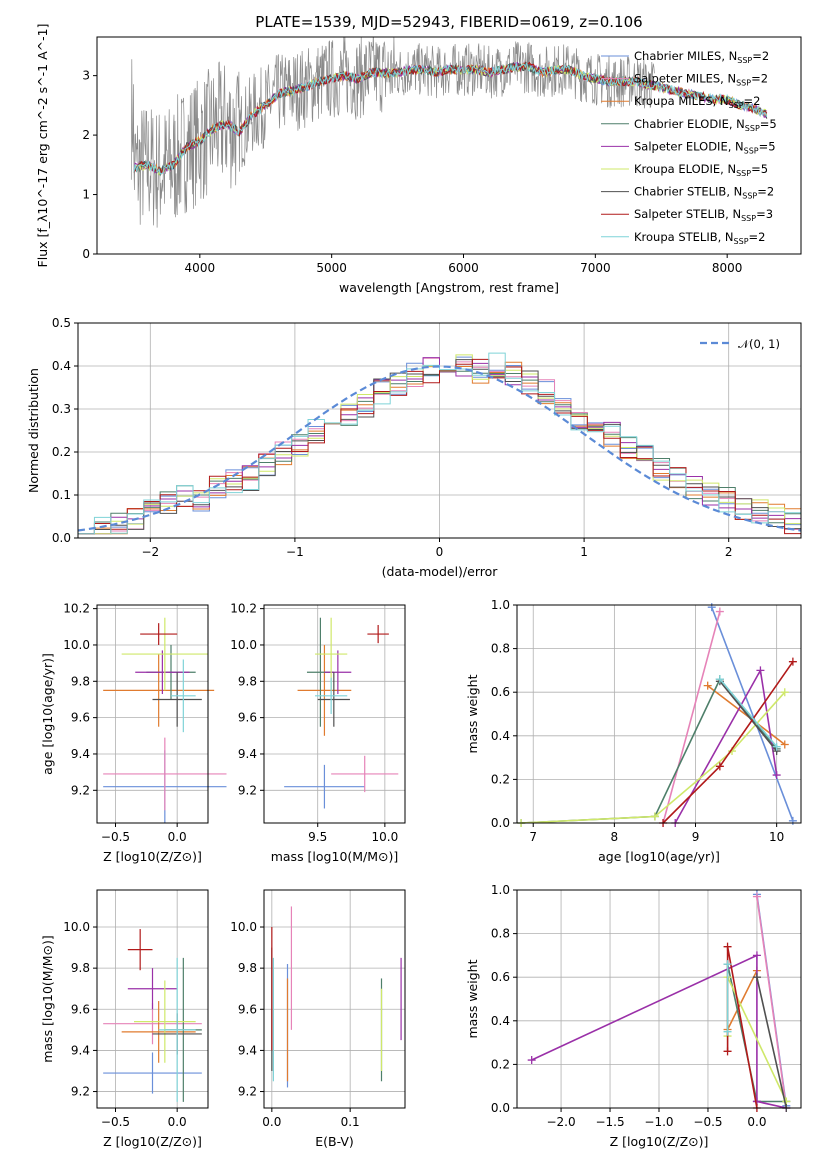 The width and height of the screenshot is (819, 1170). I want to click on x-tick-label: 5000, so click(331, 268).